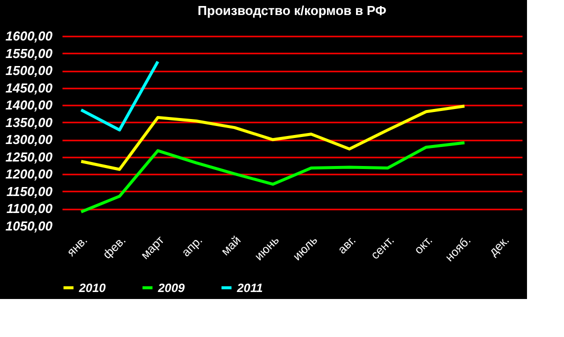 This screenshot has height=337, width=564. Describe the element at coordinates (30, 208) in the screenshot. I see `y-tick-label: 1100,00` at that location.